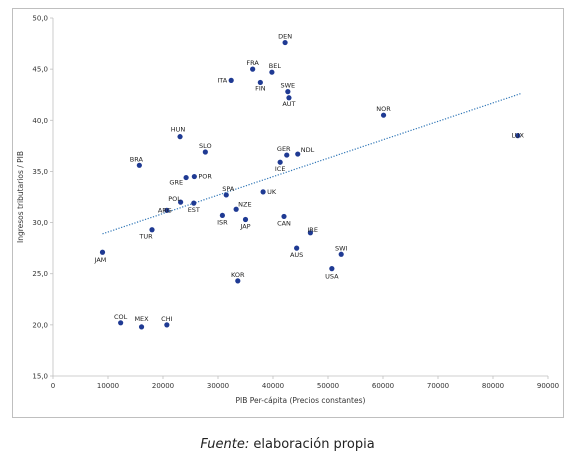  What do you see at coordinates (548, 386) in the screenshot?
I see `x-tick-label: 90000` at bounding box center [548, 386].